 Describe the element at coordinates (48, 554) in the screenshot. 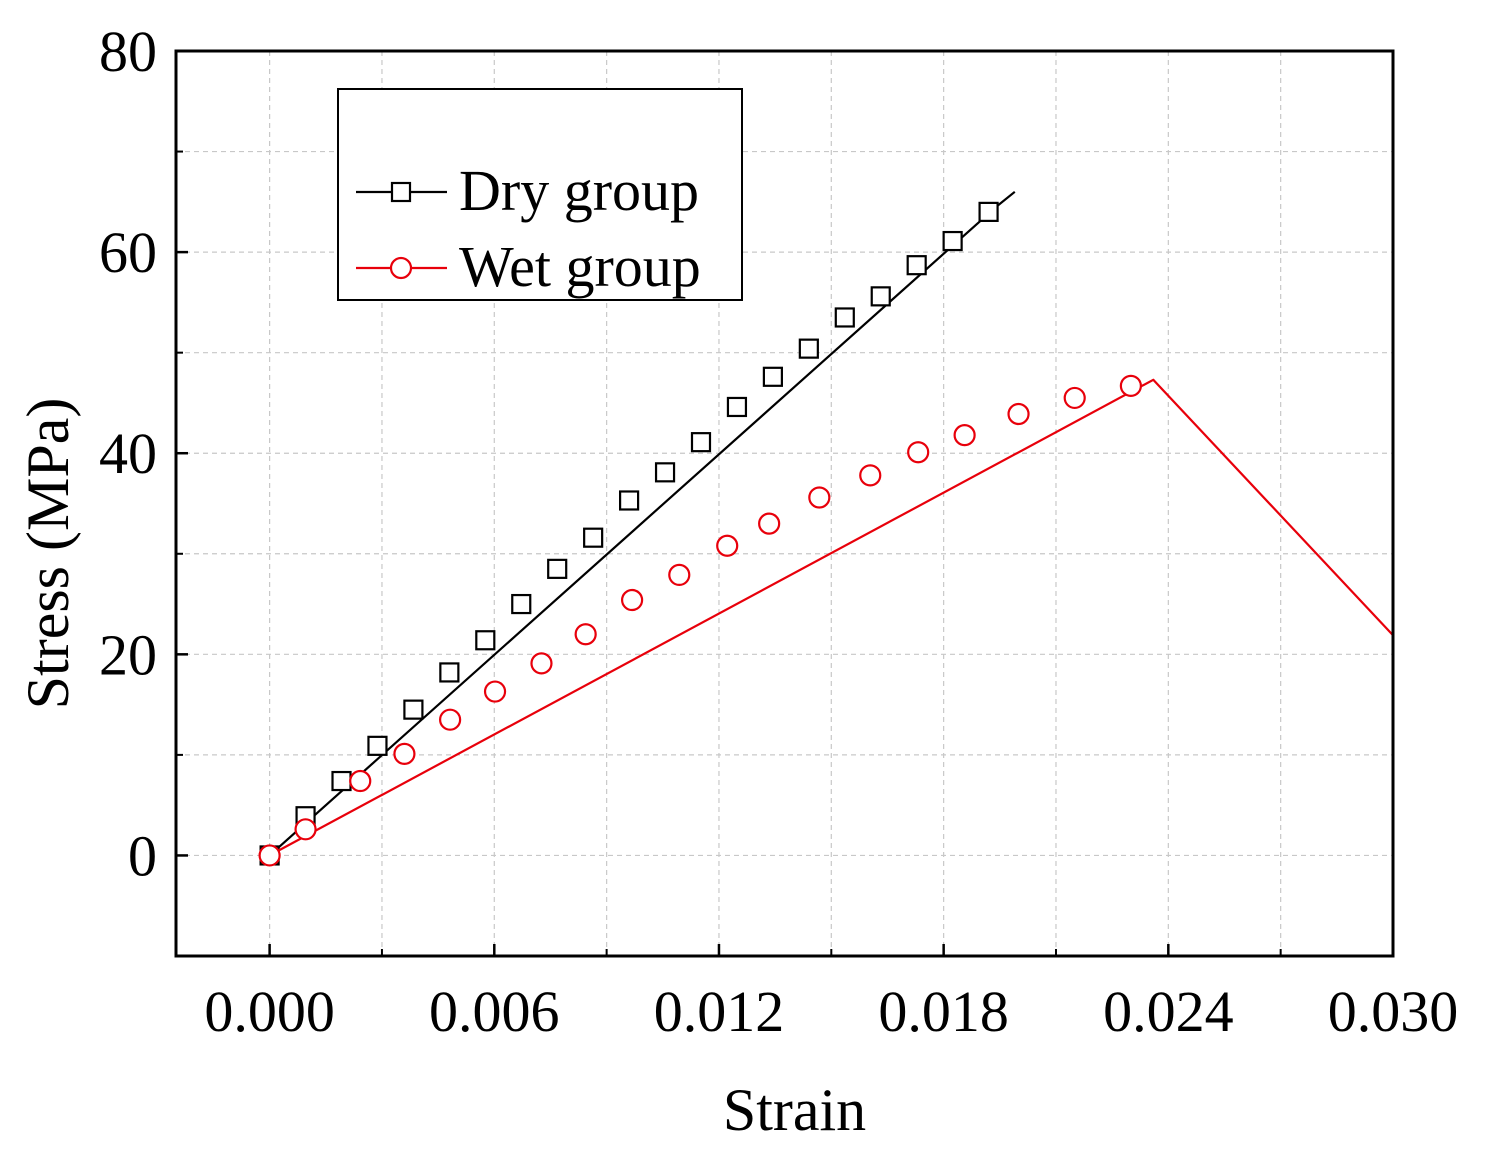

I see `y-axis-title: Stress (MPa)` at that location.